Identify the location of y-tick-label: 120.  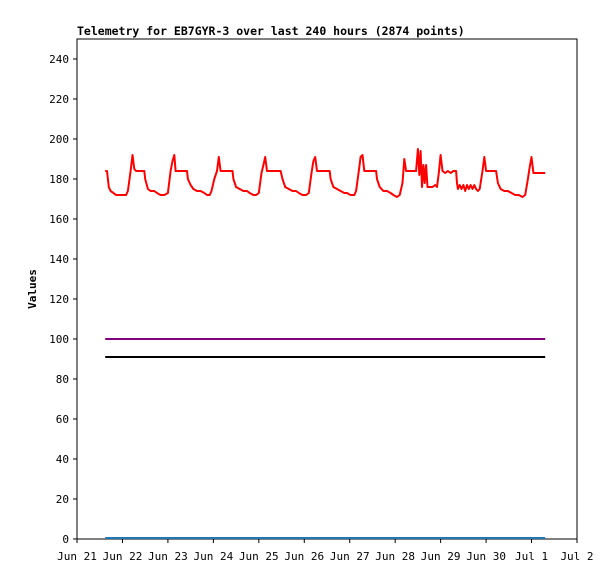
(59, 299).